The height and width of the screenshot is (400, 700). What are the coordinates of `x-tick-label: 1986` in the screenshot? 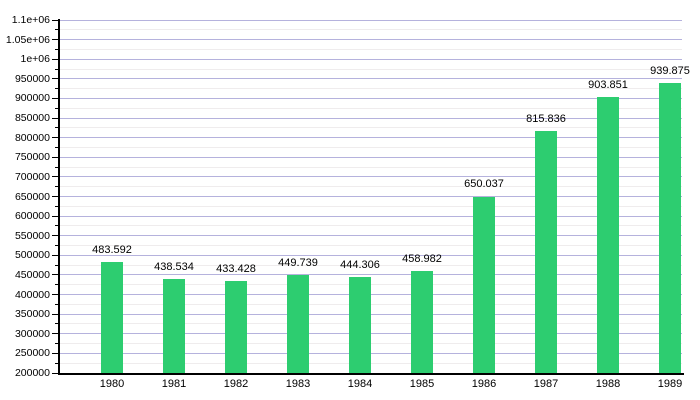 It's located at (484, 384).